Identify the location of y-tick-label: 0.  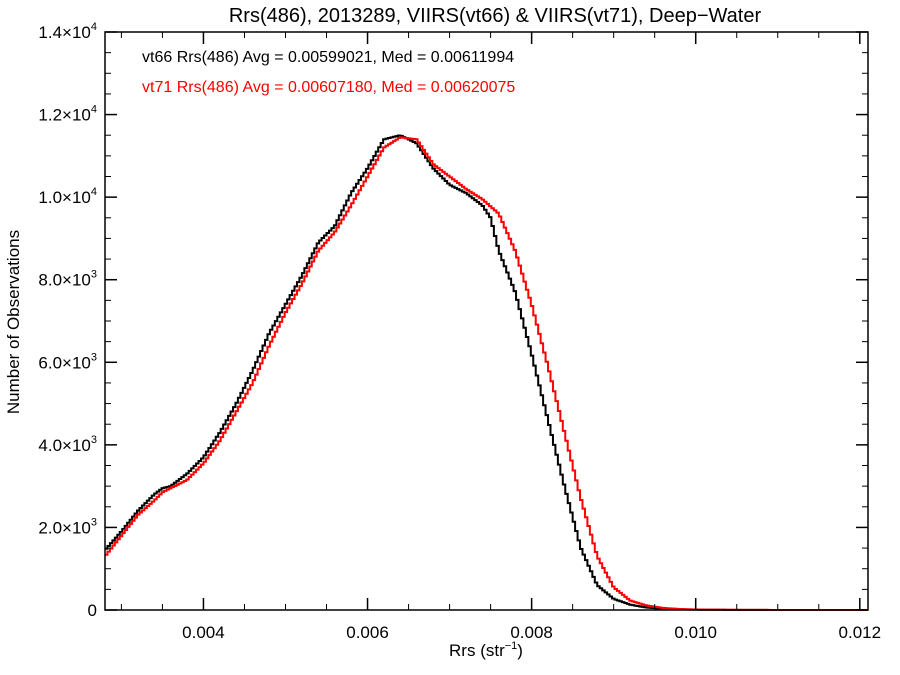
(92, 610).